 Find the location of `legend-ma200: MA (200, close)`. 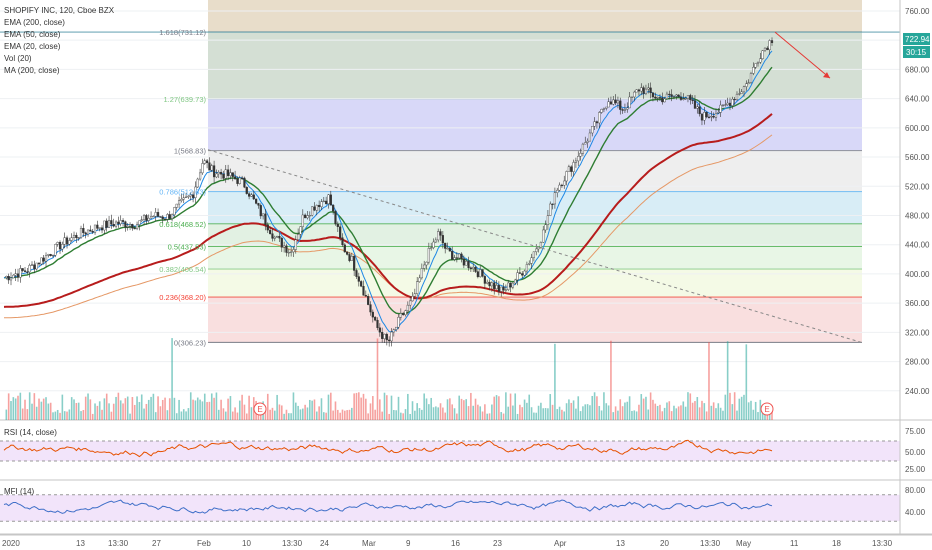

legend-ma200: MA (200, close) is located at coordinates (32, 70).